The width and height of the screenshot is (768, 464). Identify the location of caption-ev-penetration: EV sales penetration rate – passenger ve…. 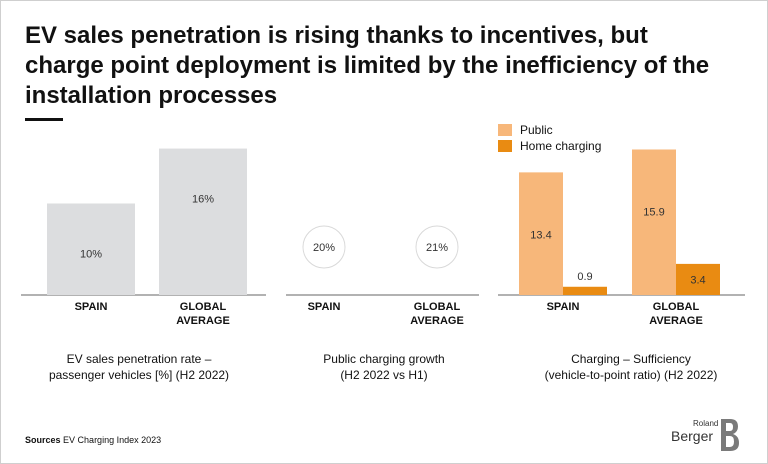
(139, 367).